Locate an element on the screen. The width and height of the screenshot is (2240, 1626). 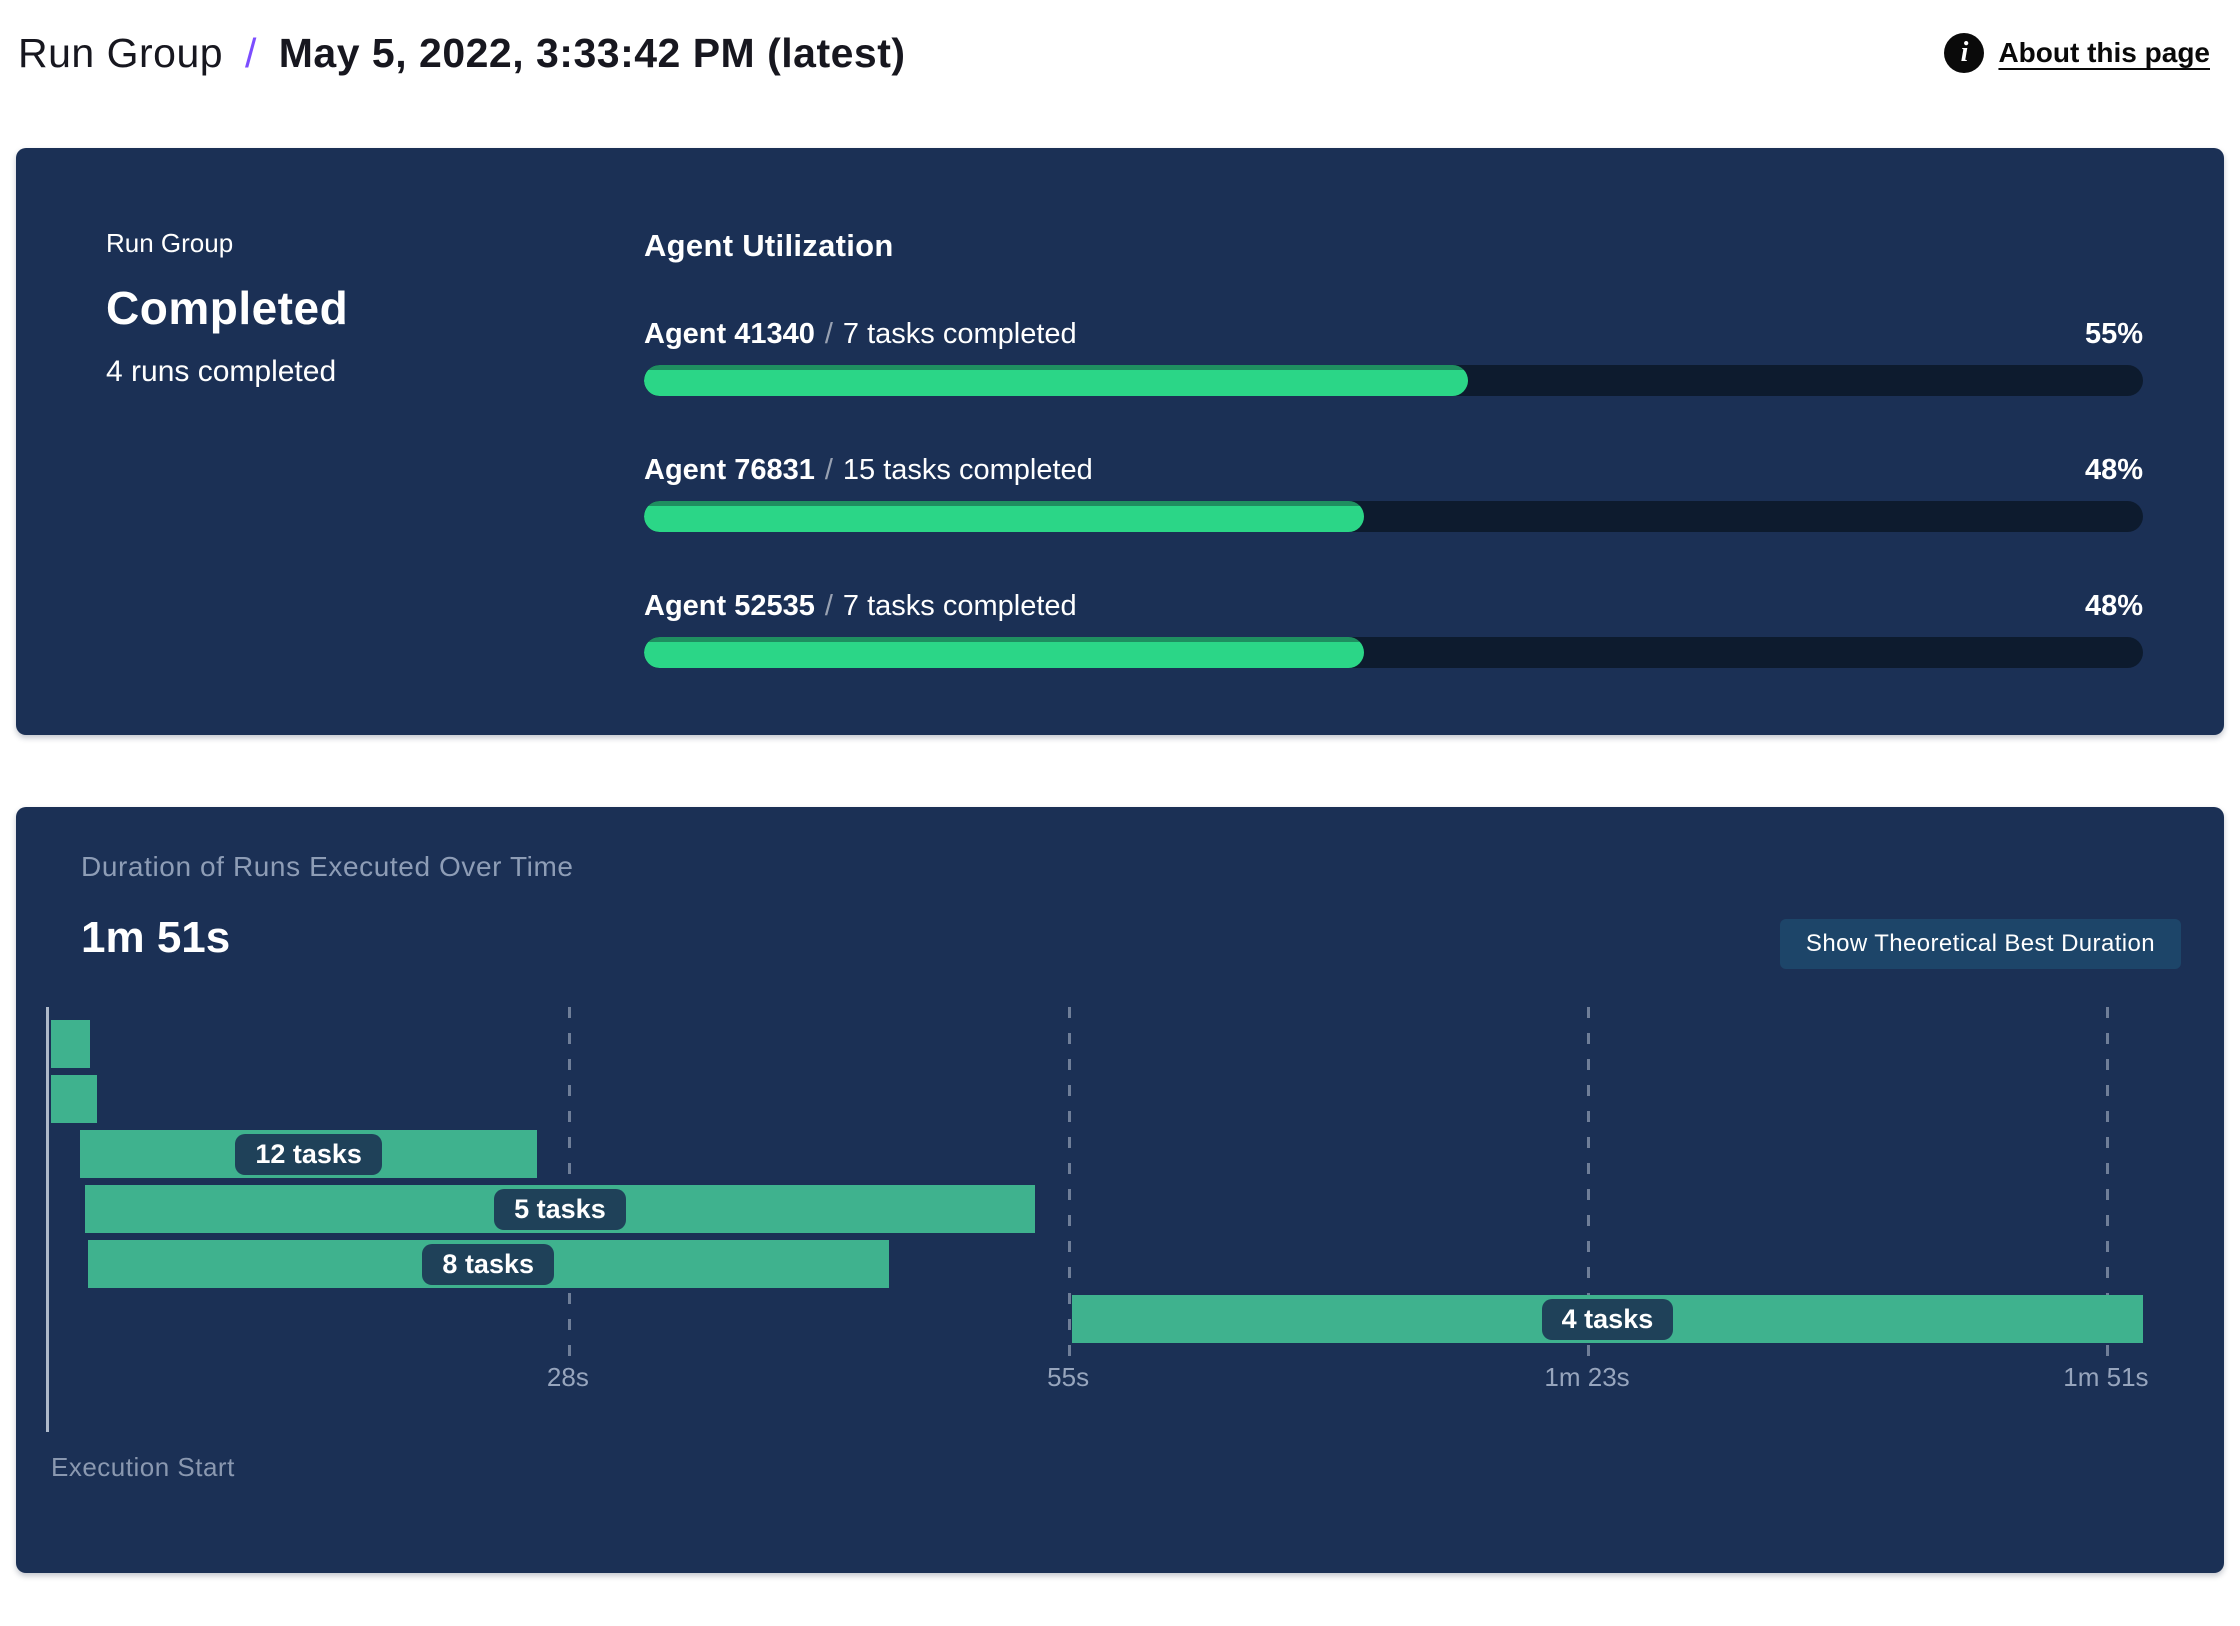
run-bar: 12 tasks is located at coordinates (308, 1154).